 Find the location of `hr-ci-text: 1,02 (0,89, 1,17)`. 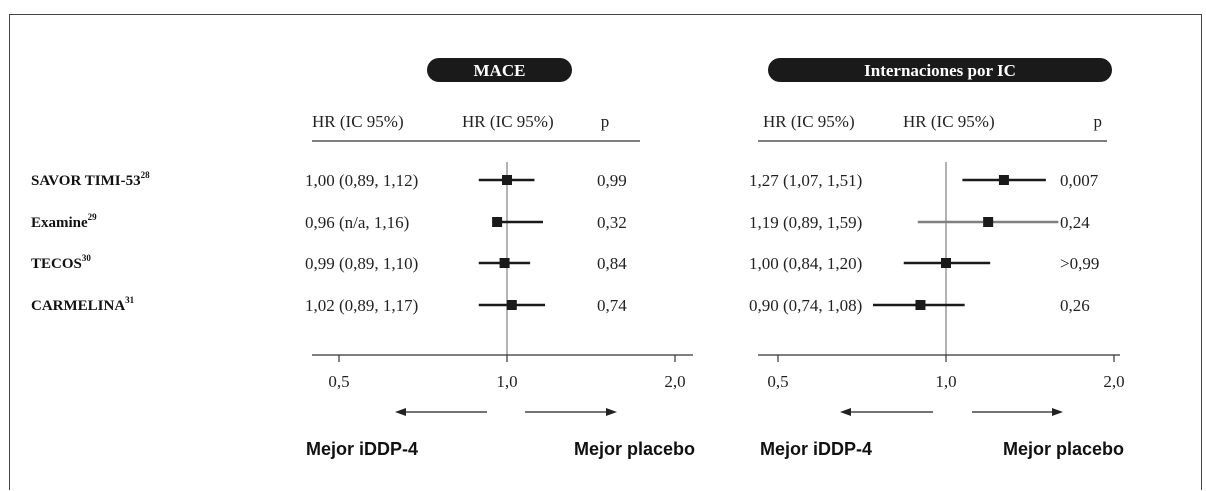

hr-ci-text: 1,02 (0,89, 1,17) is located at coordinates (361, 305).